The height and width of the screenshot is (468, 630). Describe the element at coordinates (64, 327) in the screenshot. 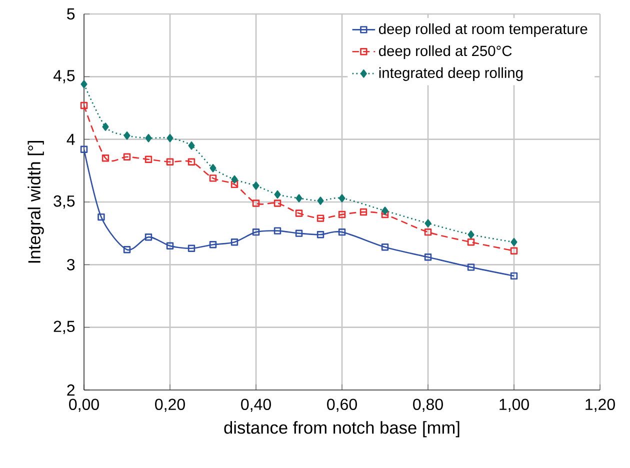

I see `y-tick-label: 2,5` at that location.